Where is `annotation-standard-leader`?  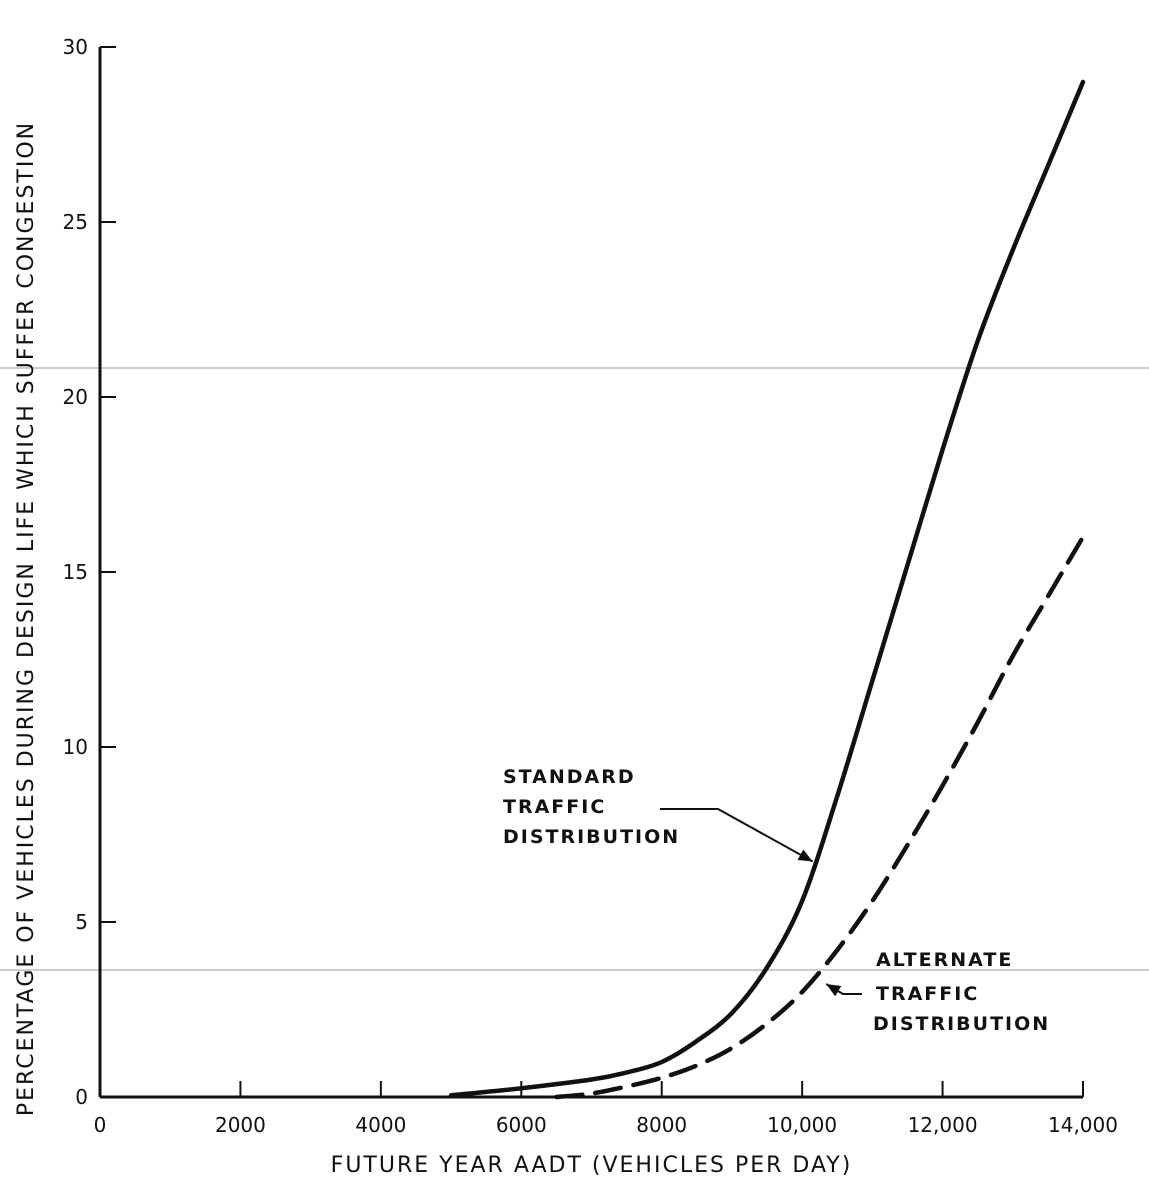
annotation-standard-leader is located at coordinates (737, 835).